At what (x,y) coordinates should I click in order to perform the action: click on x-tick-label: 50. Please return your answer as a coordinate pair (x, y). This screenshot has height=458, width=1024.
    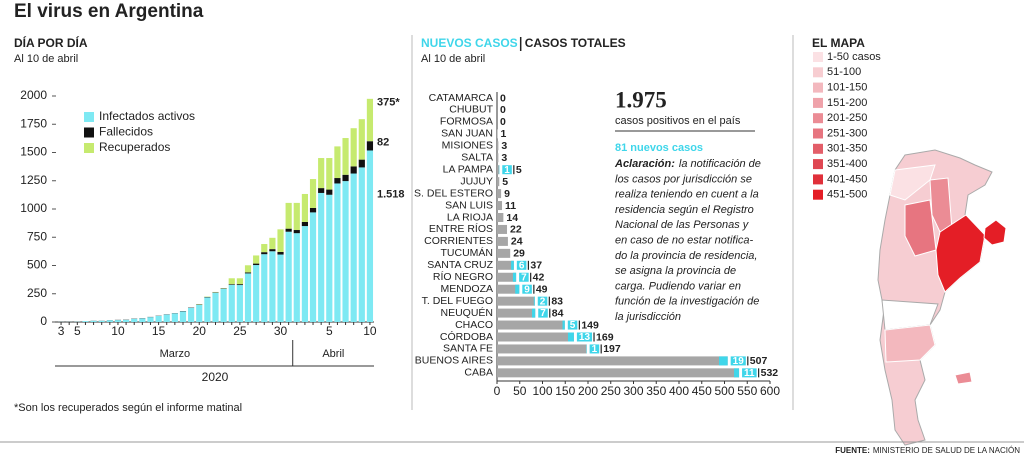
    Looking at the image, I should click on (520, 391).